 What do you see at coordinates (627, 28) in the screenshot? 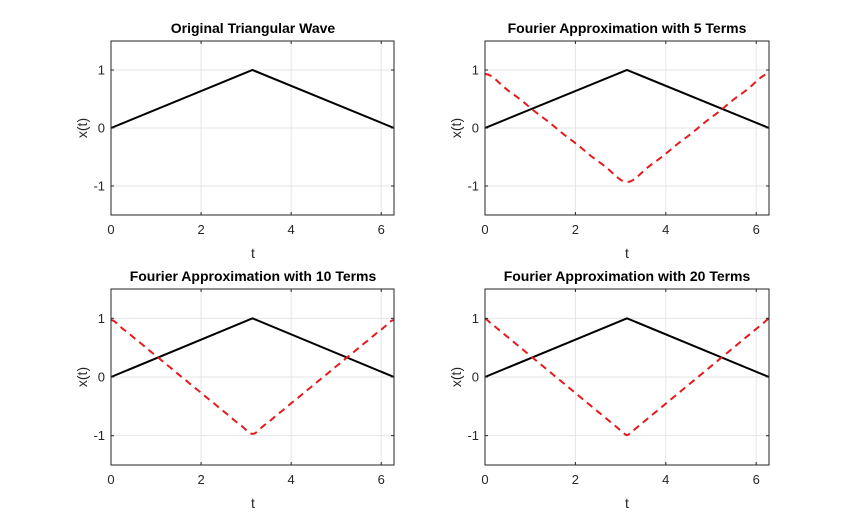
I see `subplot-title: Fourier Approximation with 5 Terms` at bounding box center [627, 28].